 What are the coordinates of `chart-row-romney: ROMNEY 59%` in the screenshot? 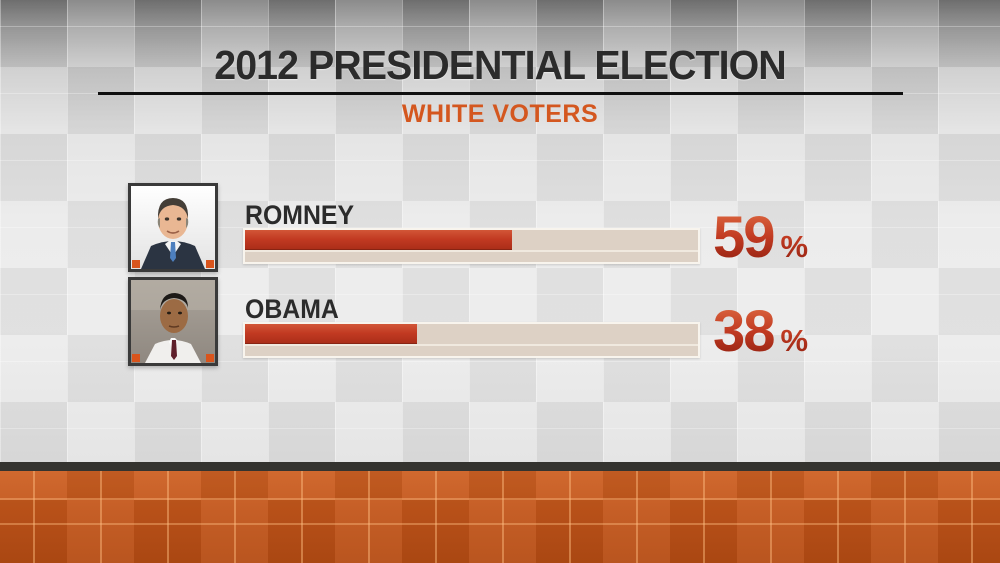 It's located at (508, 230).